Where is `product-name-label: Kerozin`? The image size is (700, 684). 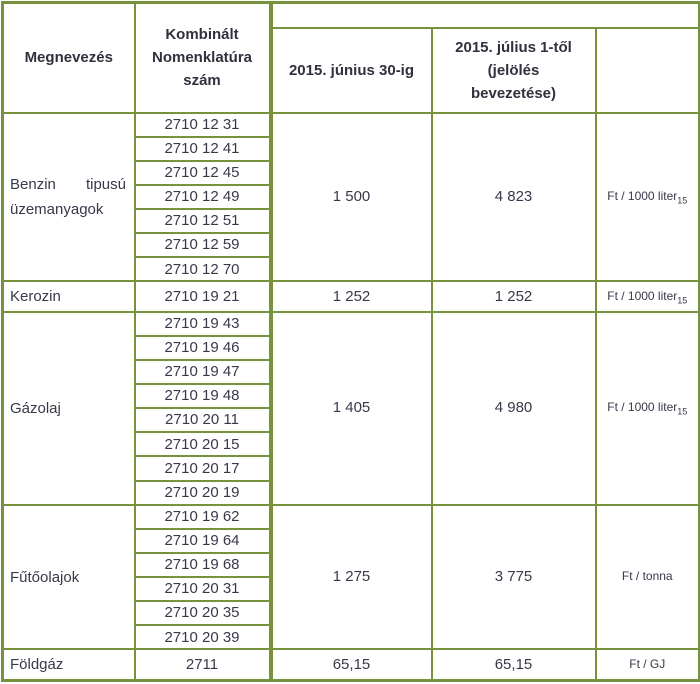
product-name-label: Kerozin is located at coordinates (35, 297).